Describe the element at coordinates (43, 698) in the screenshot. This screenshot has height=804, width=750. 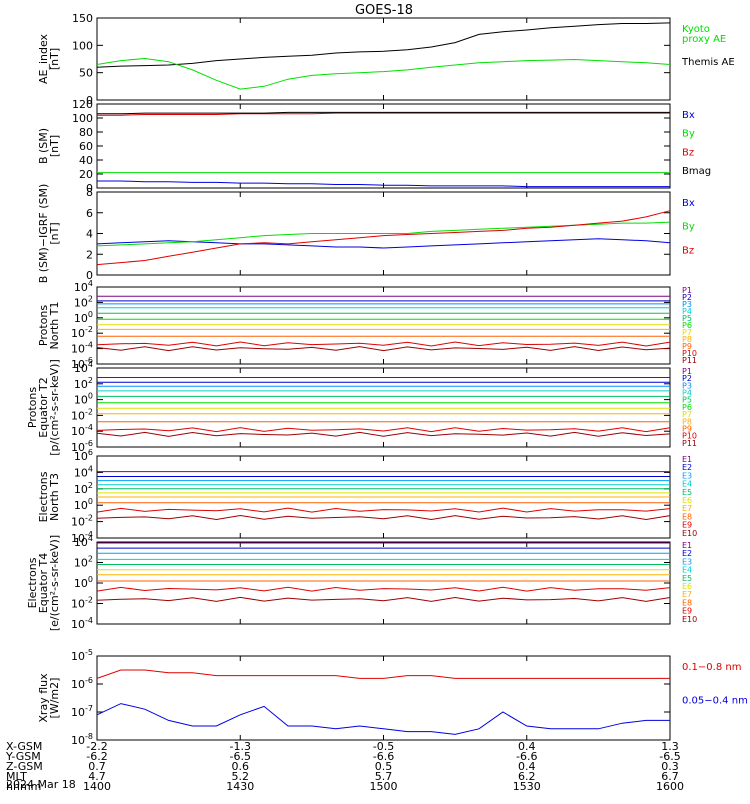
I see `svg-text: Xray flux` at that location.